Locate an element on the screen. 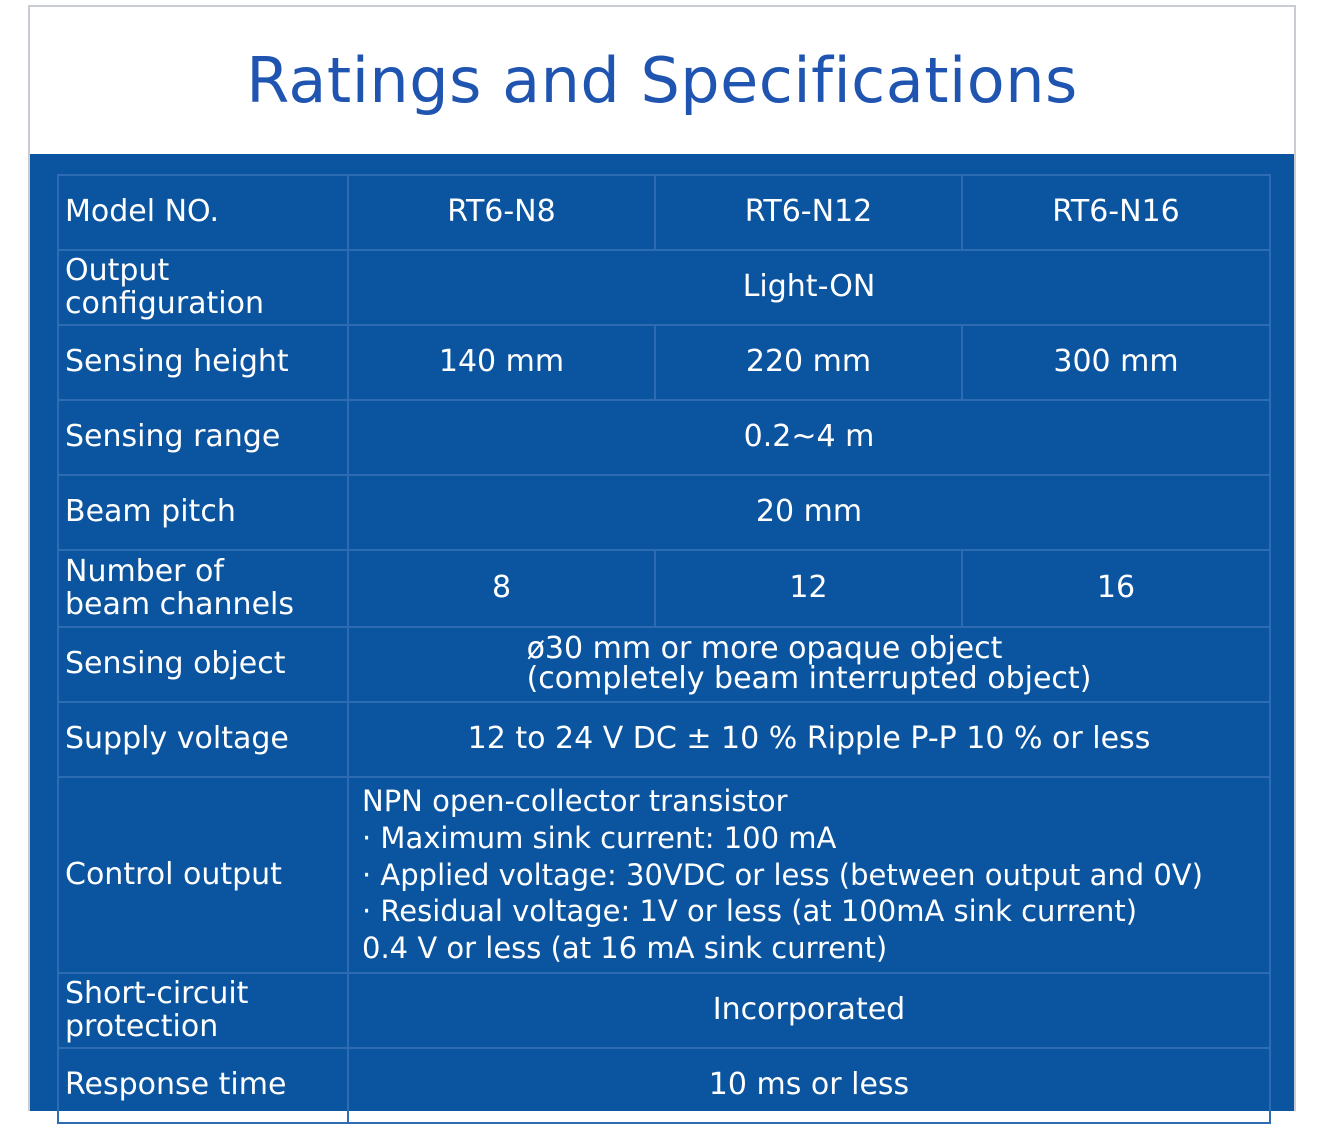 Image resolution: width=1326 pixels, height=1124 pixels. row-label: Beam pitch is located at coordinates (203, 512).